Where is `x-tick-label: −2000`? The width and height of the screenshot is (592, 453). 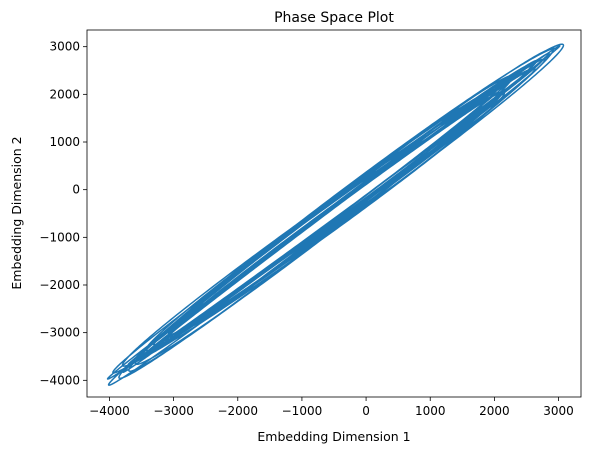
x-tick-label: −2000 is located at coordinates (237, 411).